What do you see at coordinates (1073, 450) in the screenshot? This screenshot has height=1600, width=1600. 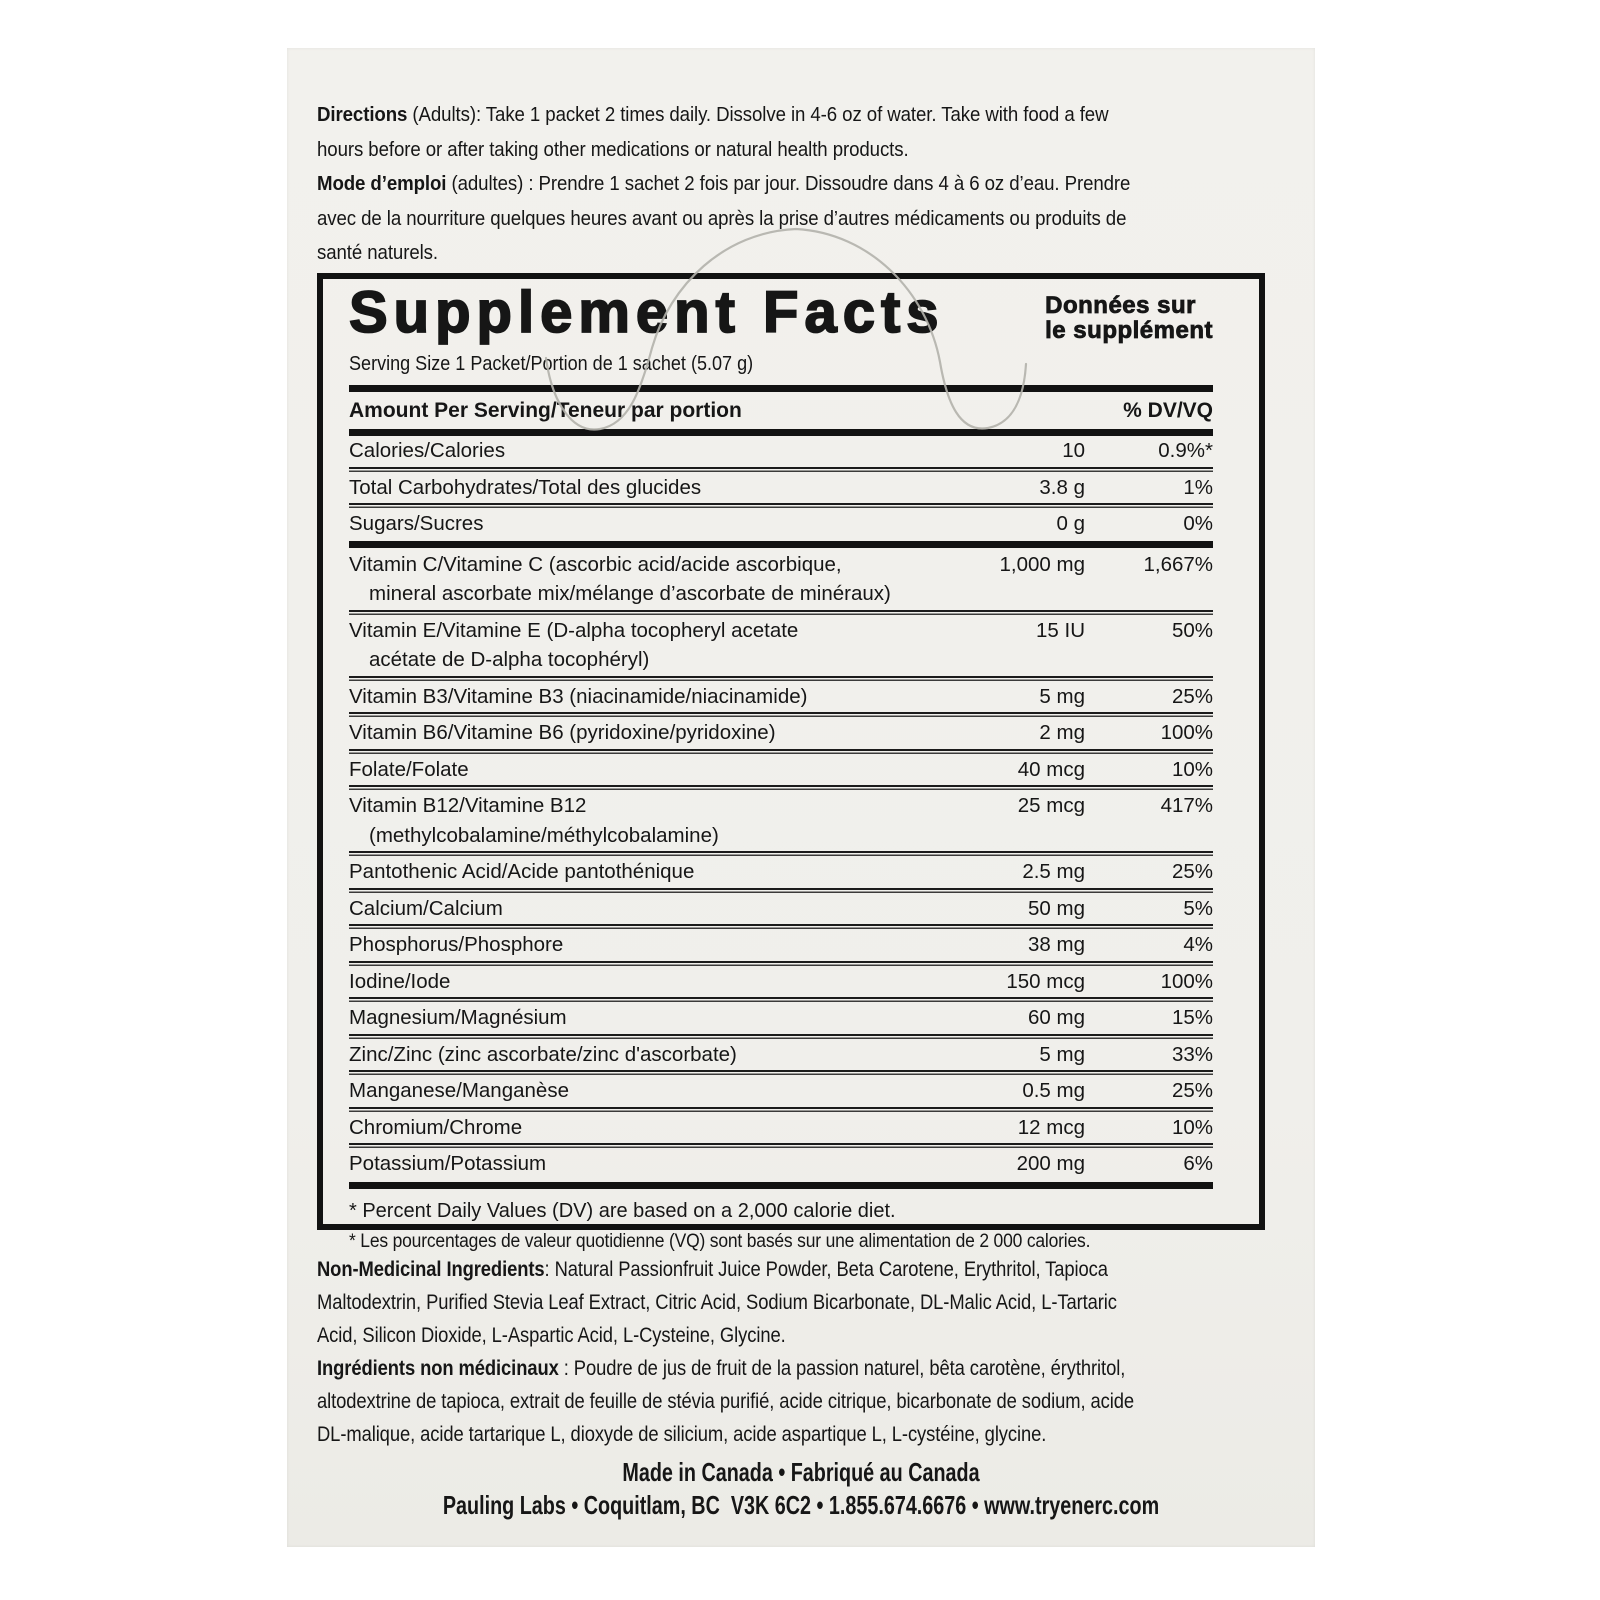 I see `nutrient-amount: 10` at bounding box center [1073, 450].